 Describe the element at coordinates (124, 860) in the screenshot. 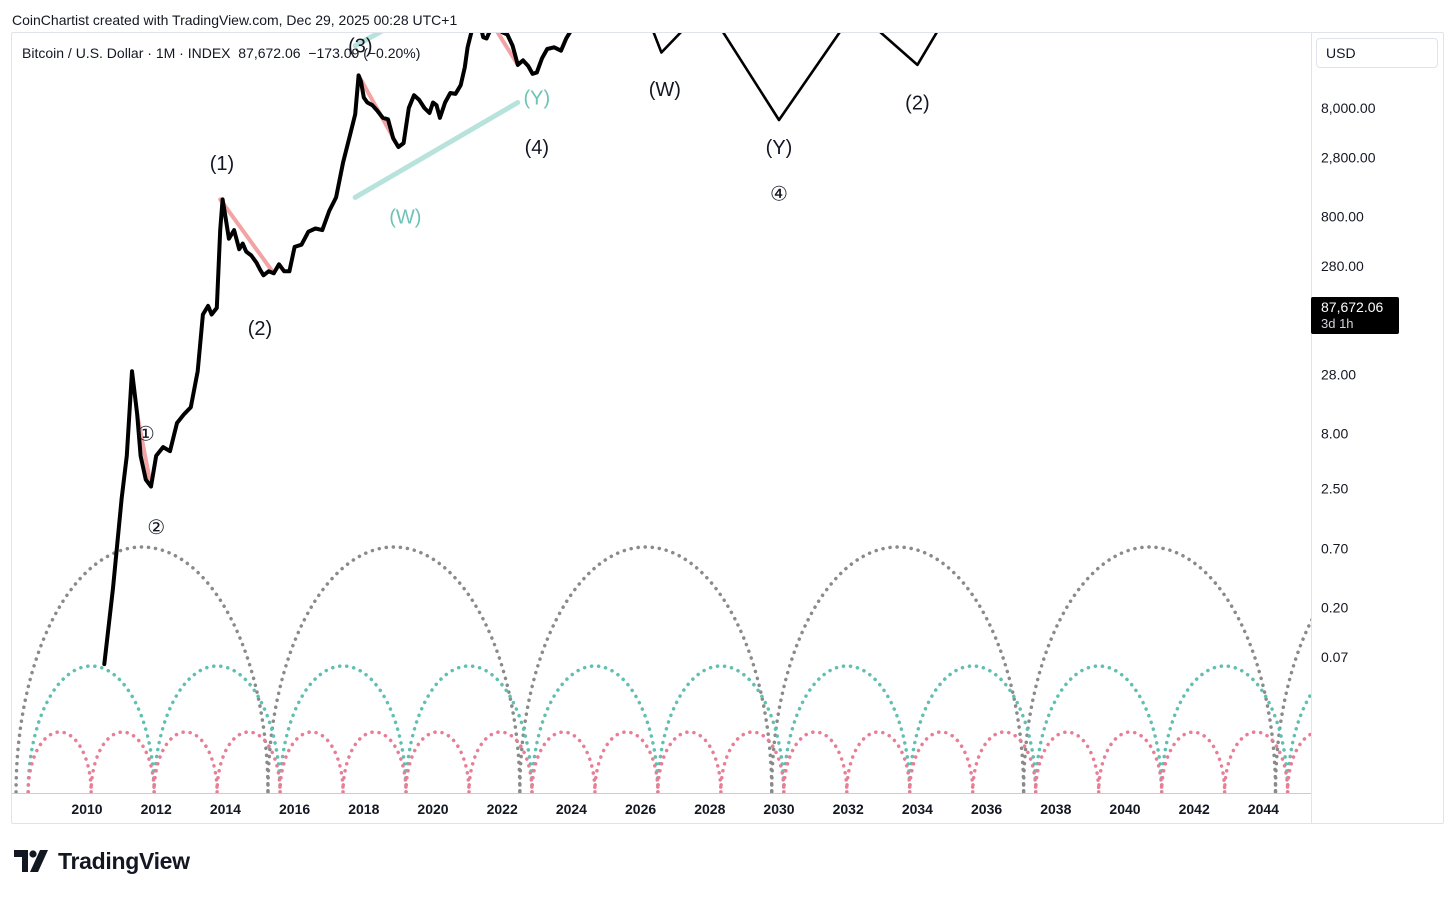

I see `brand-name: TradingView` at that location.